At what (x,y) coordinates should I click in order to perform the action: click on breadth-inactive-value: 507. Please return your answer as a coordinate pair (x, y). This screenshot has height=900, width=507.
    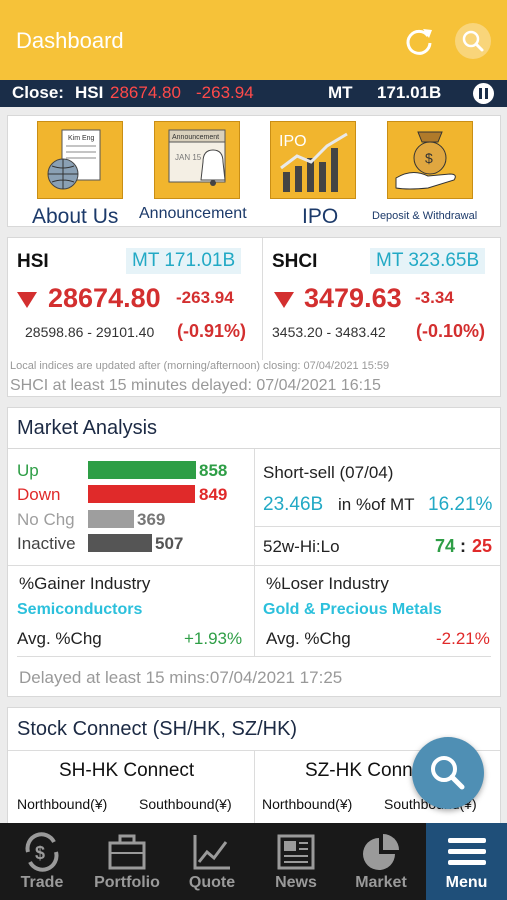
    Looking at the image, I should click on (169, 543).